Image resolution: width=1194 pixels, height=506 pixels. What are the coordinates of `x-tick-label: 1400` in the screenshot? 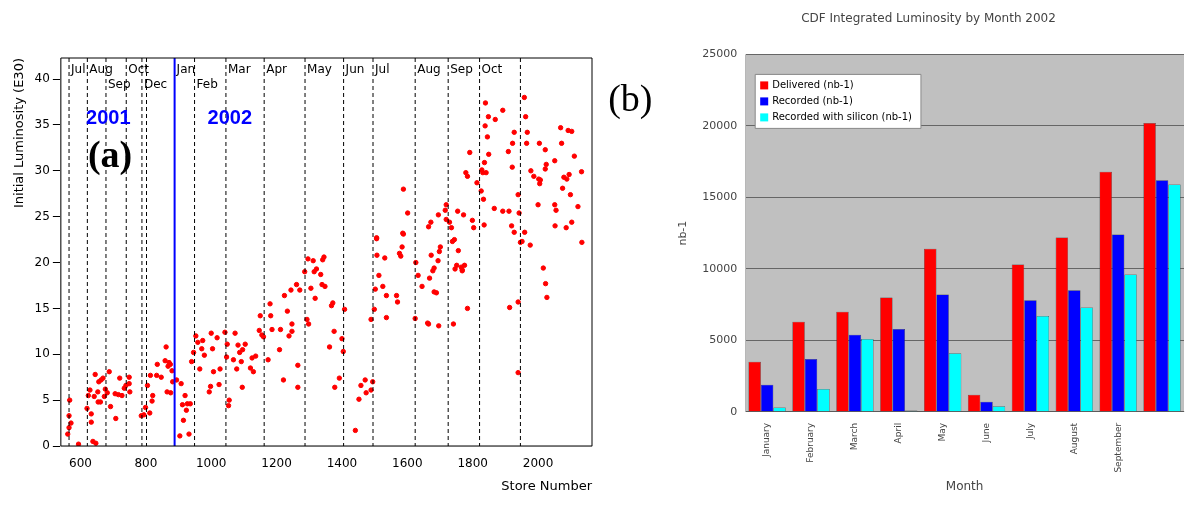 It's located at (342, 463).